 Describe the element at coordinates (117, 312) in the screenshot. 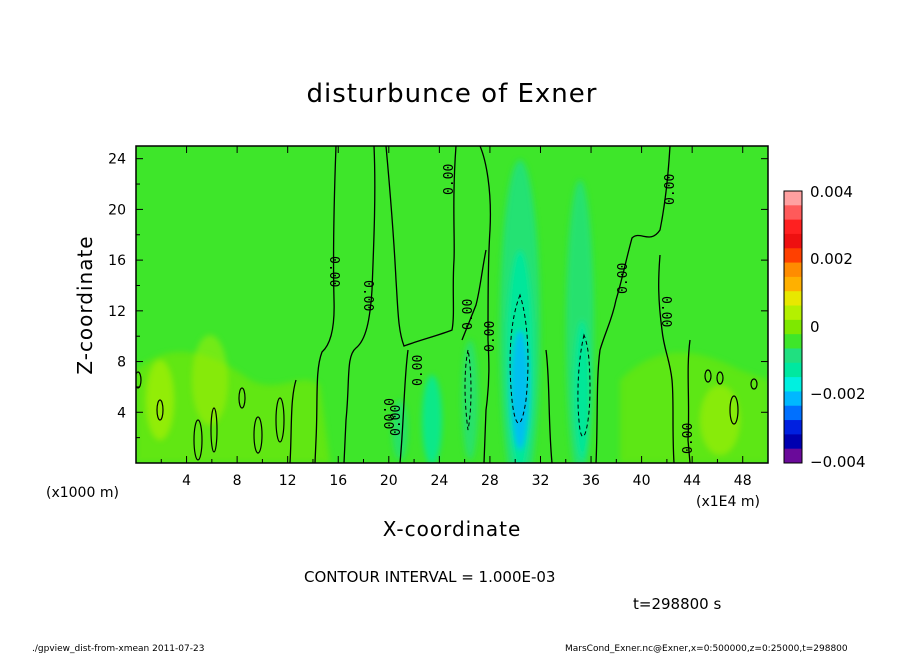

I see `y-tick-label: 12` at that location.